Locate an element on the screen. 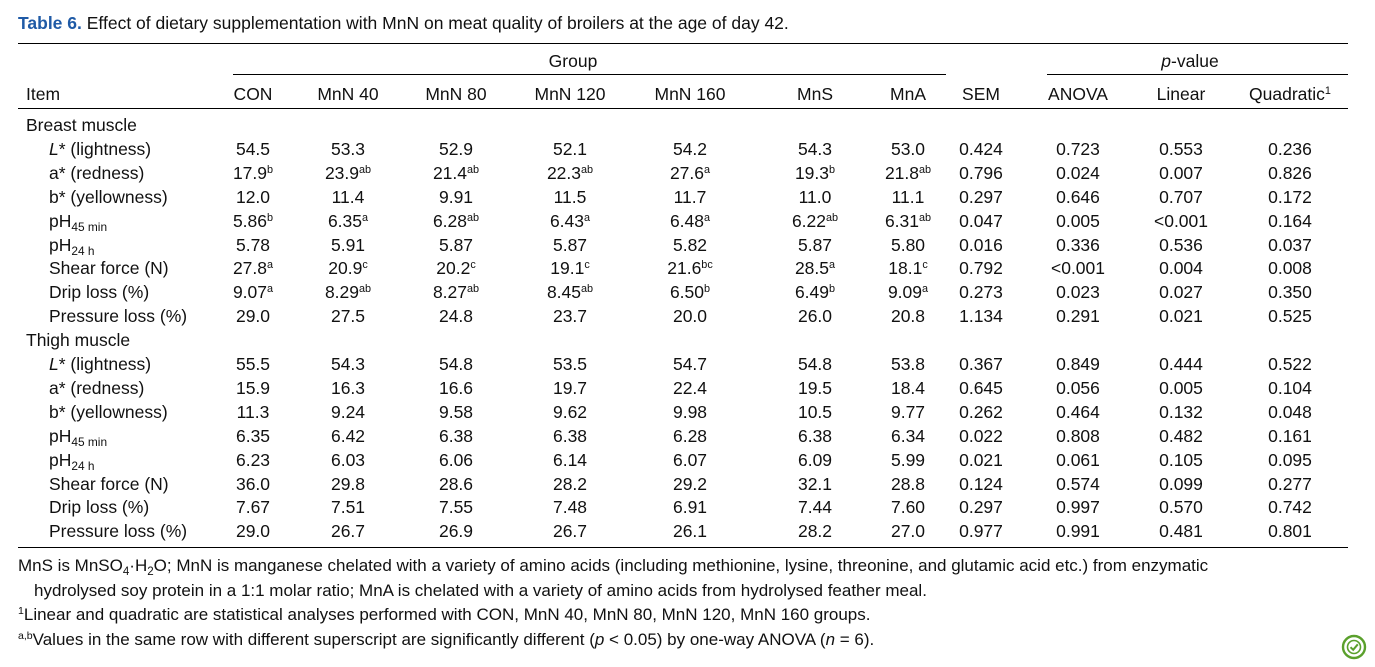 The height and width of the screenshot is (667, 1375). cell-value: 55.5 is located at coordinates (253, 364).